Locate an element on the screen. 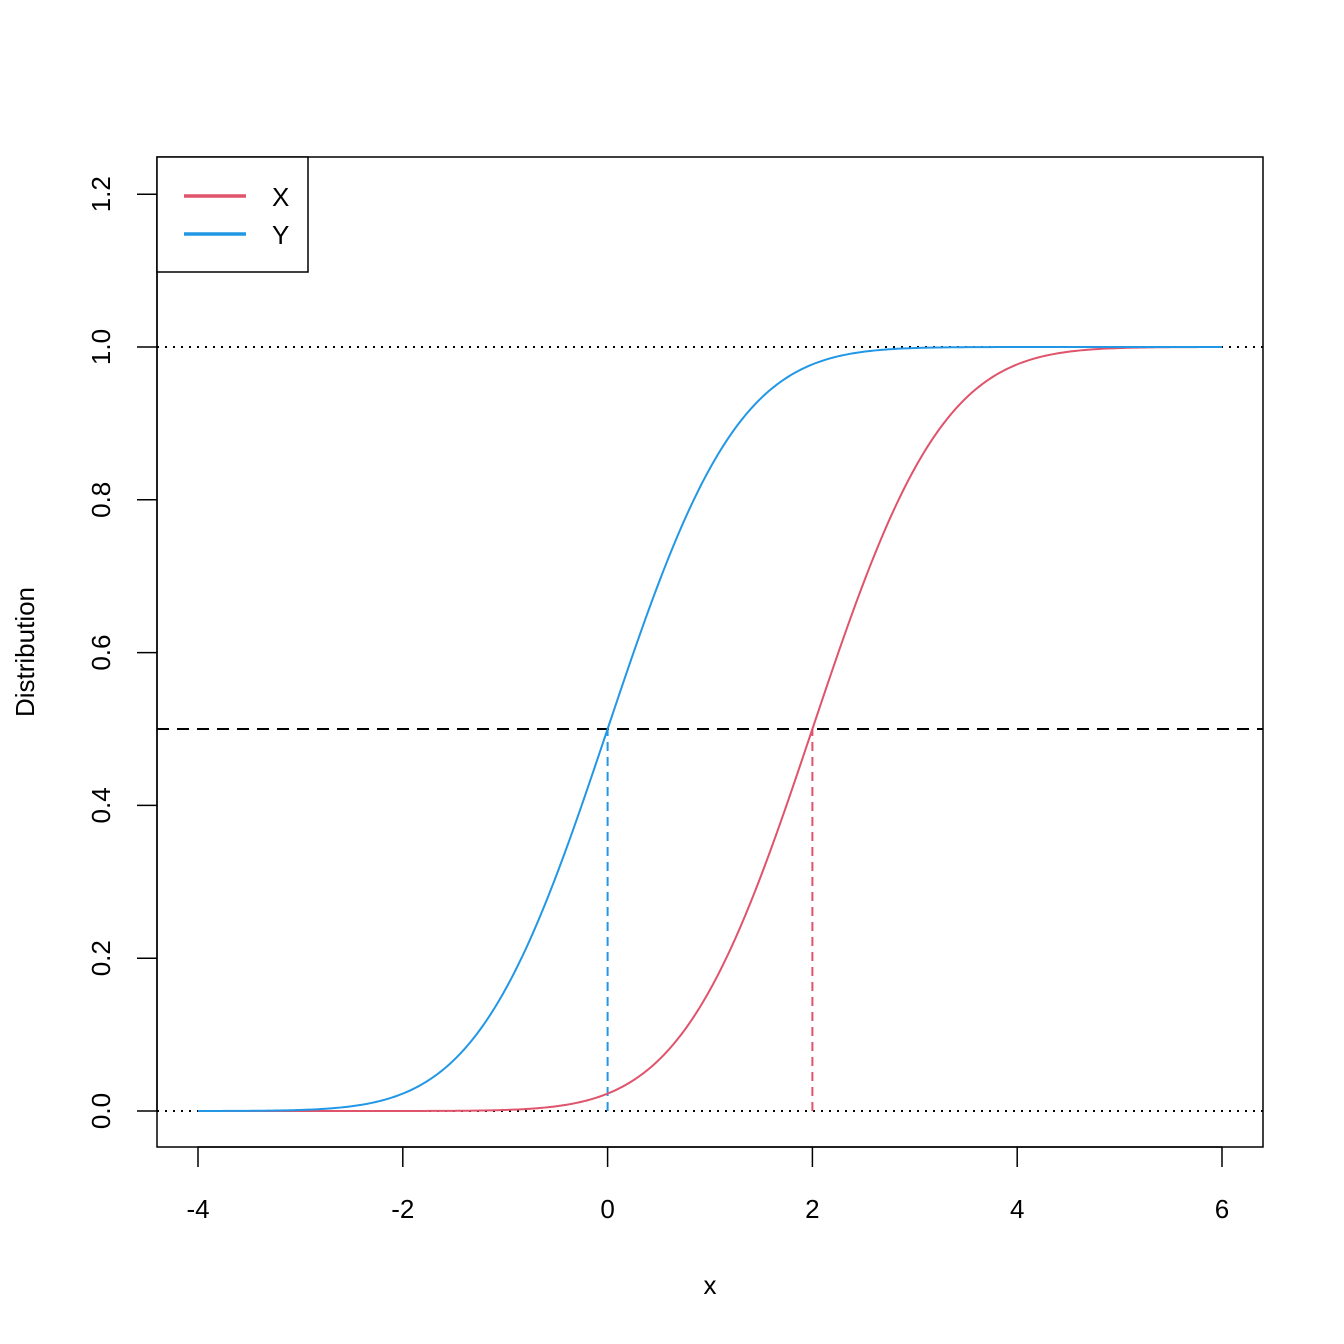 The image size is (1344, 1344). x-tick-label: -2 is located at coordinates (402, 1209).